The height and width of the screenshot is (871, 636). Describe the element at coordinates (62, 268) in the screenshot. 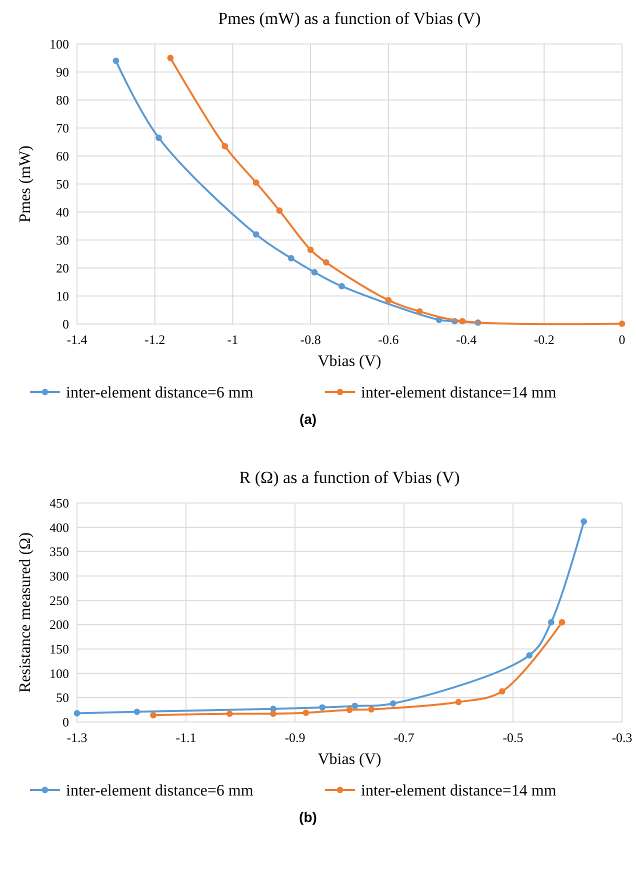

I see `y-tick-label: 20` at that location.